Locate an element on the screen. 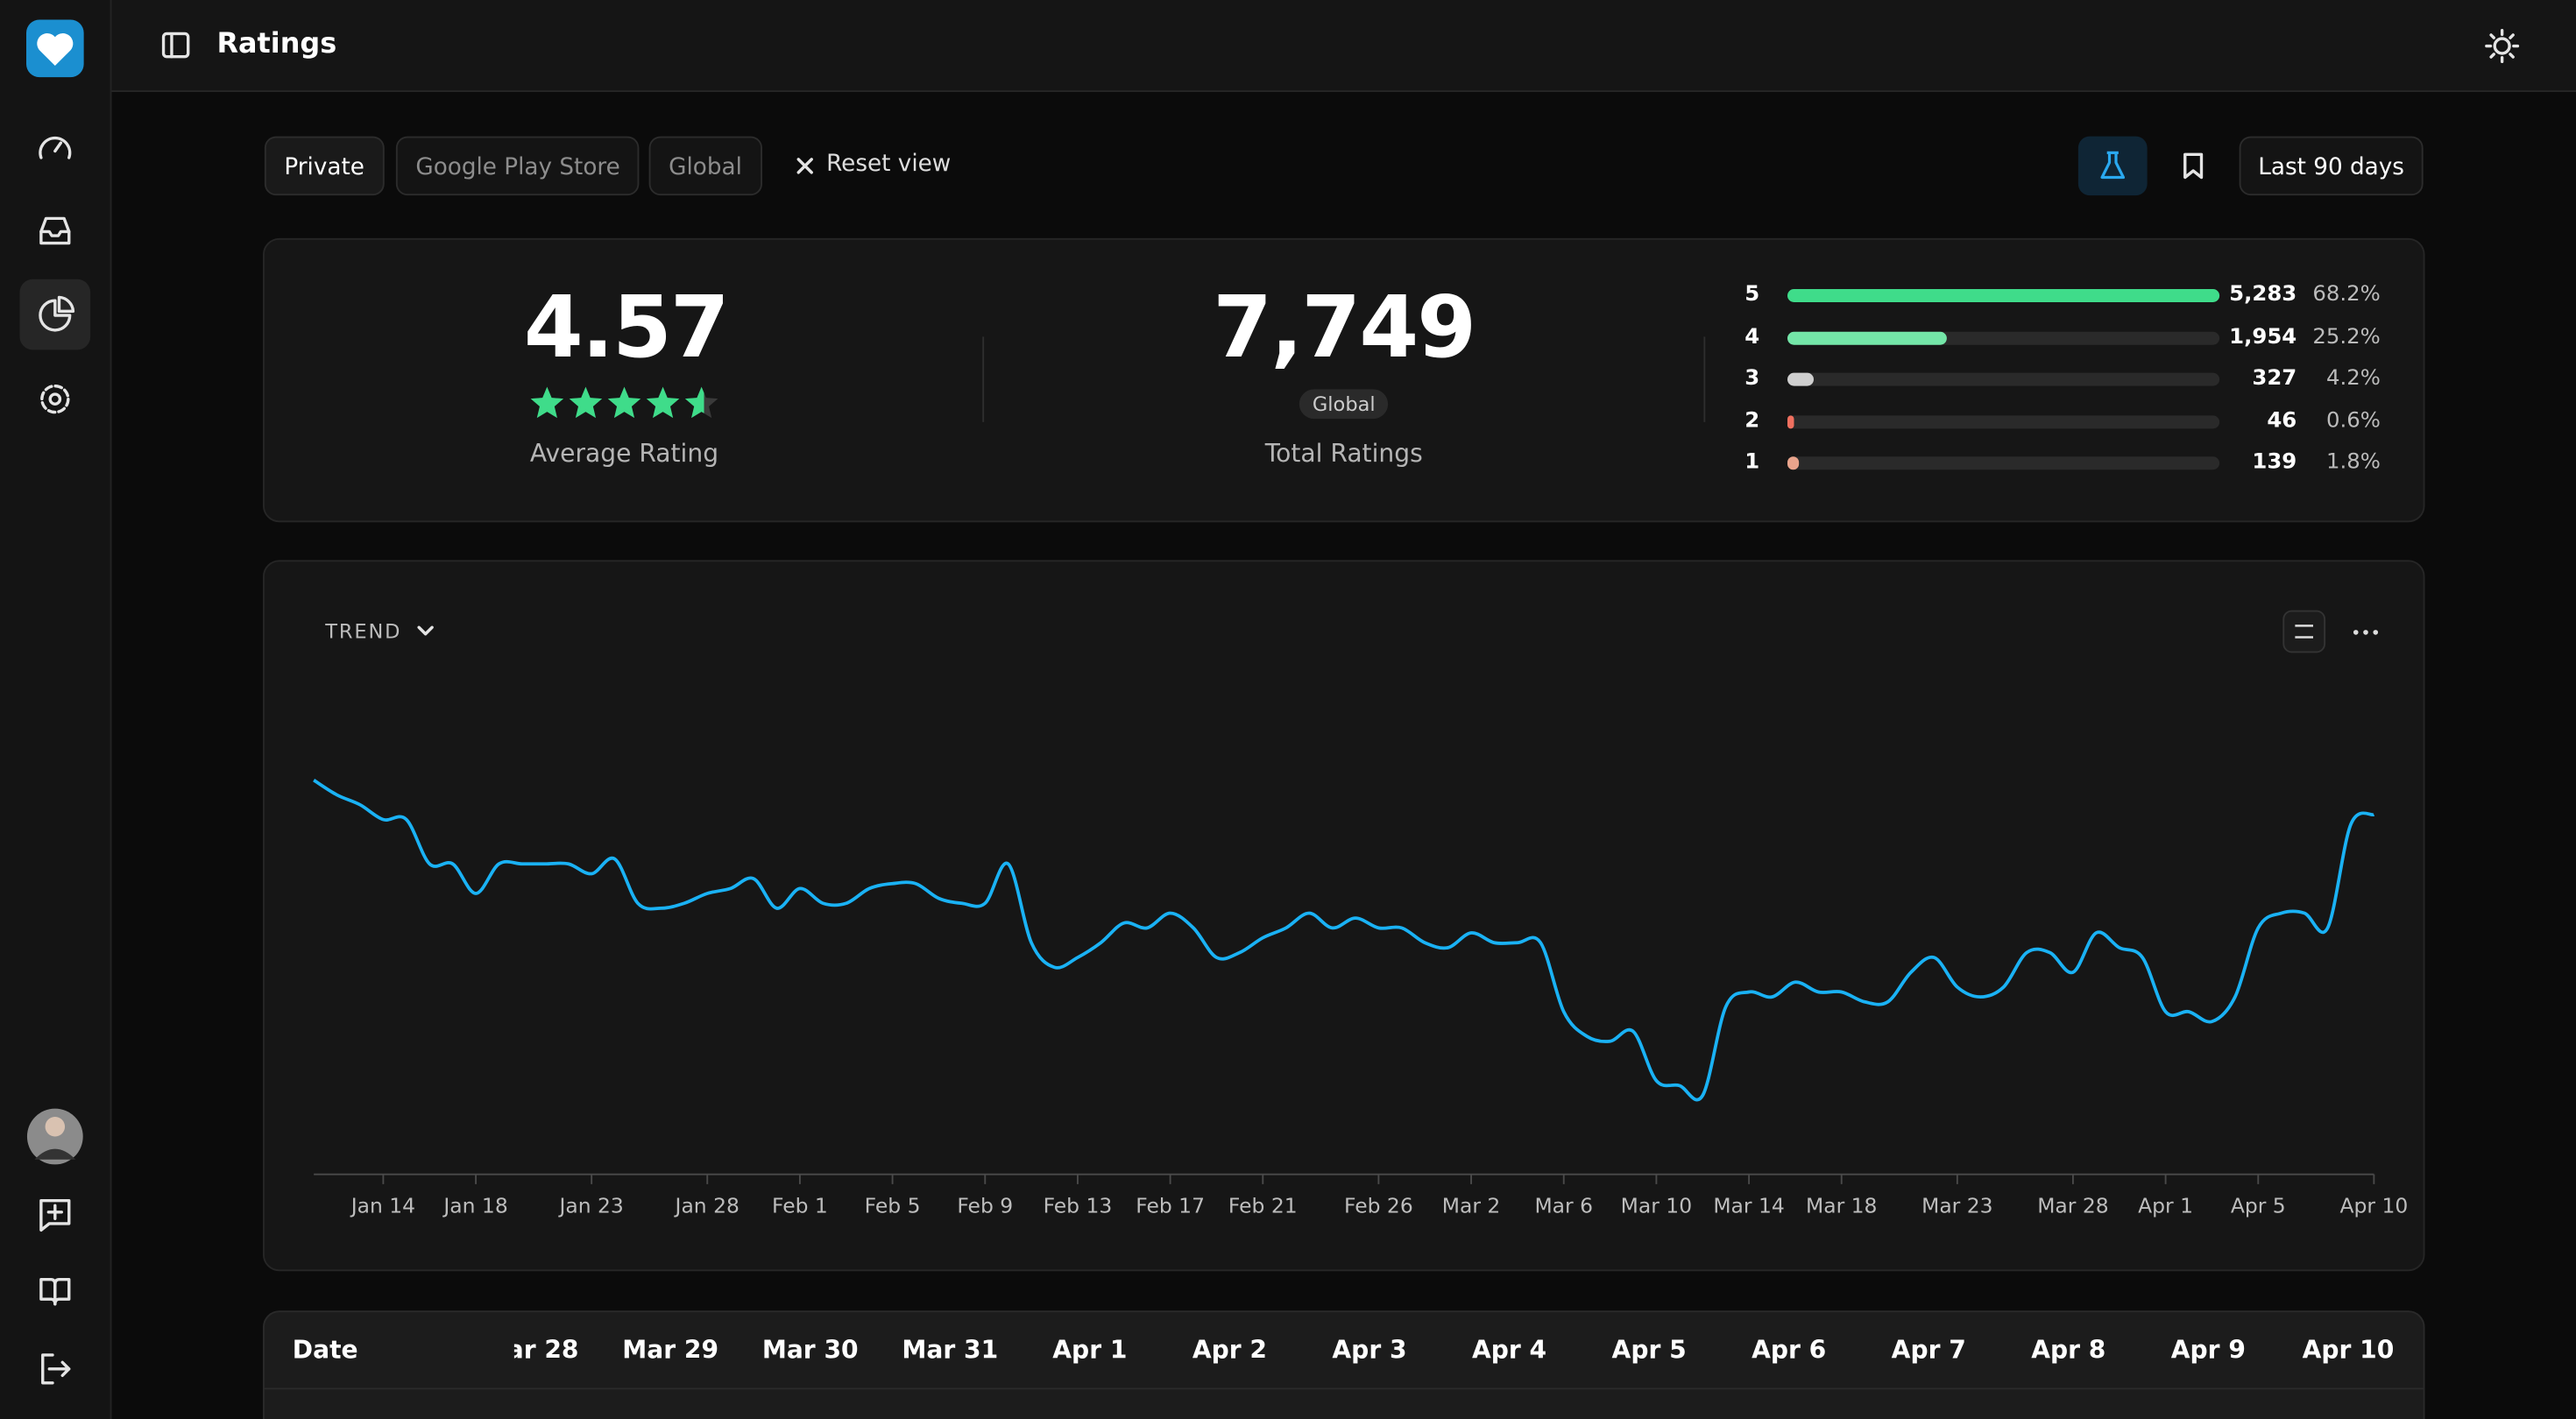 This screenshot has width=2576, height=1419. table-column-header: Apr 1 is located at coordinates (1090, 1350).